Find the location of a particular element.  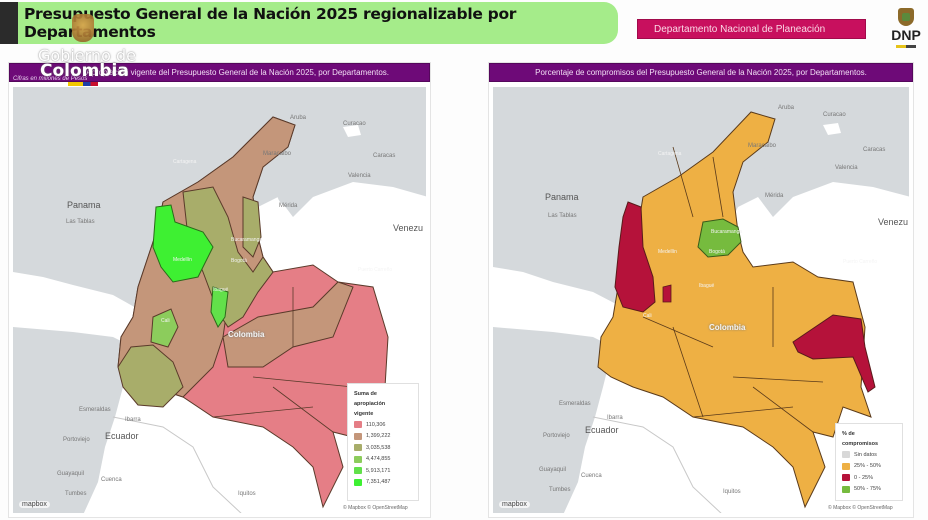

legend-item: 7,351,487 is located at coordinates (383, 483).